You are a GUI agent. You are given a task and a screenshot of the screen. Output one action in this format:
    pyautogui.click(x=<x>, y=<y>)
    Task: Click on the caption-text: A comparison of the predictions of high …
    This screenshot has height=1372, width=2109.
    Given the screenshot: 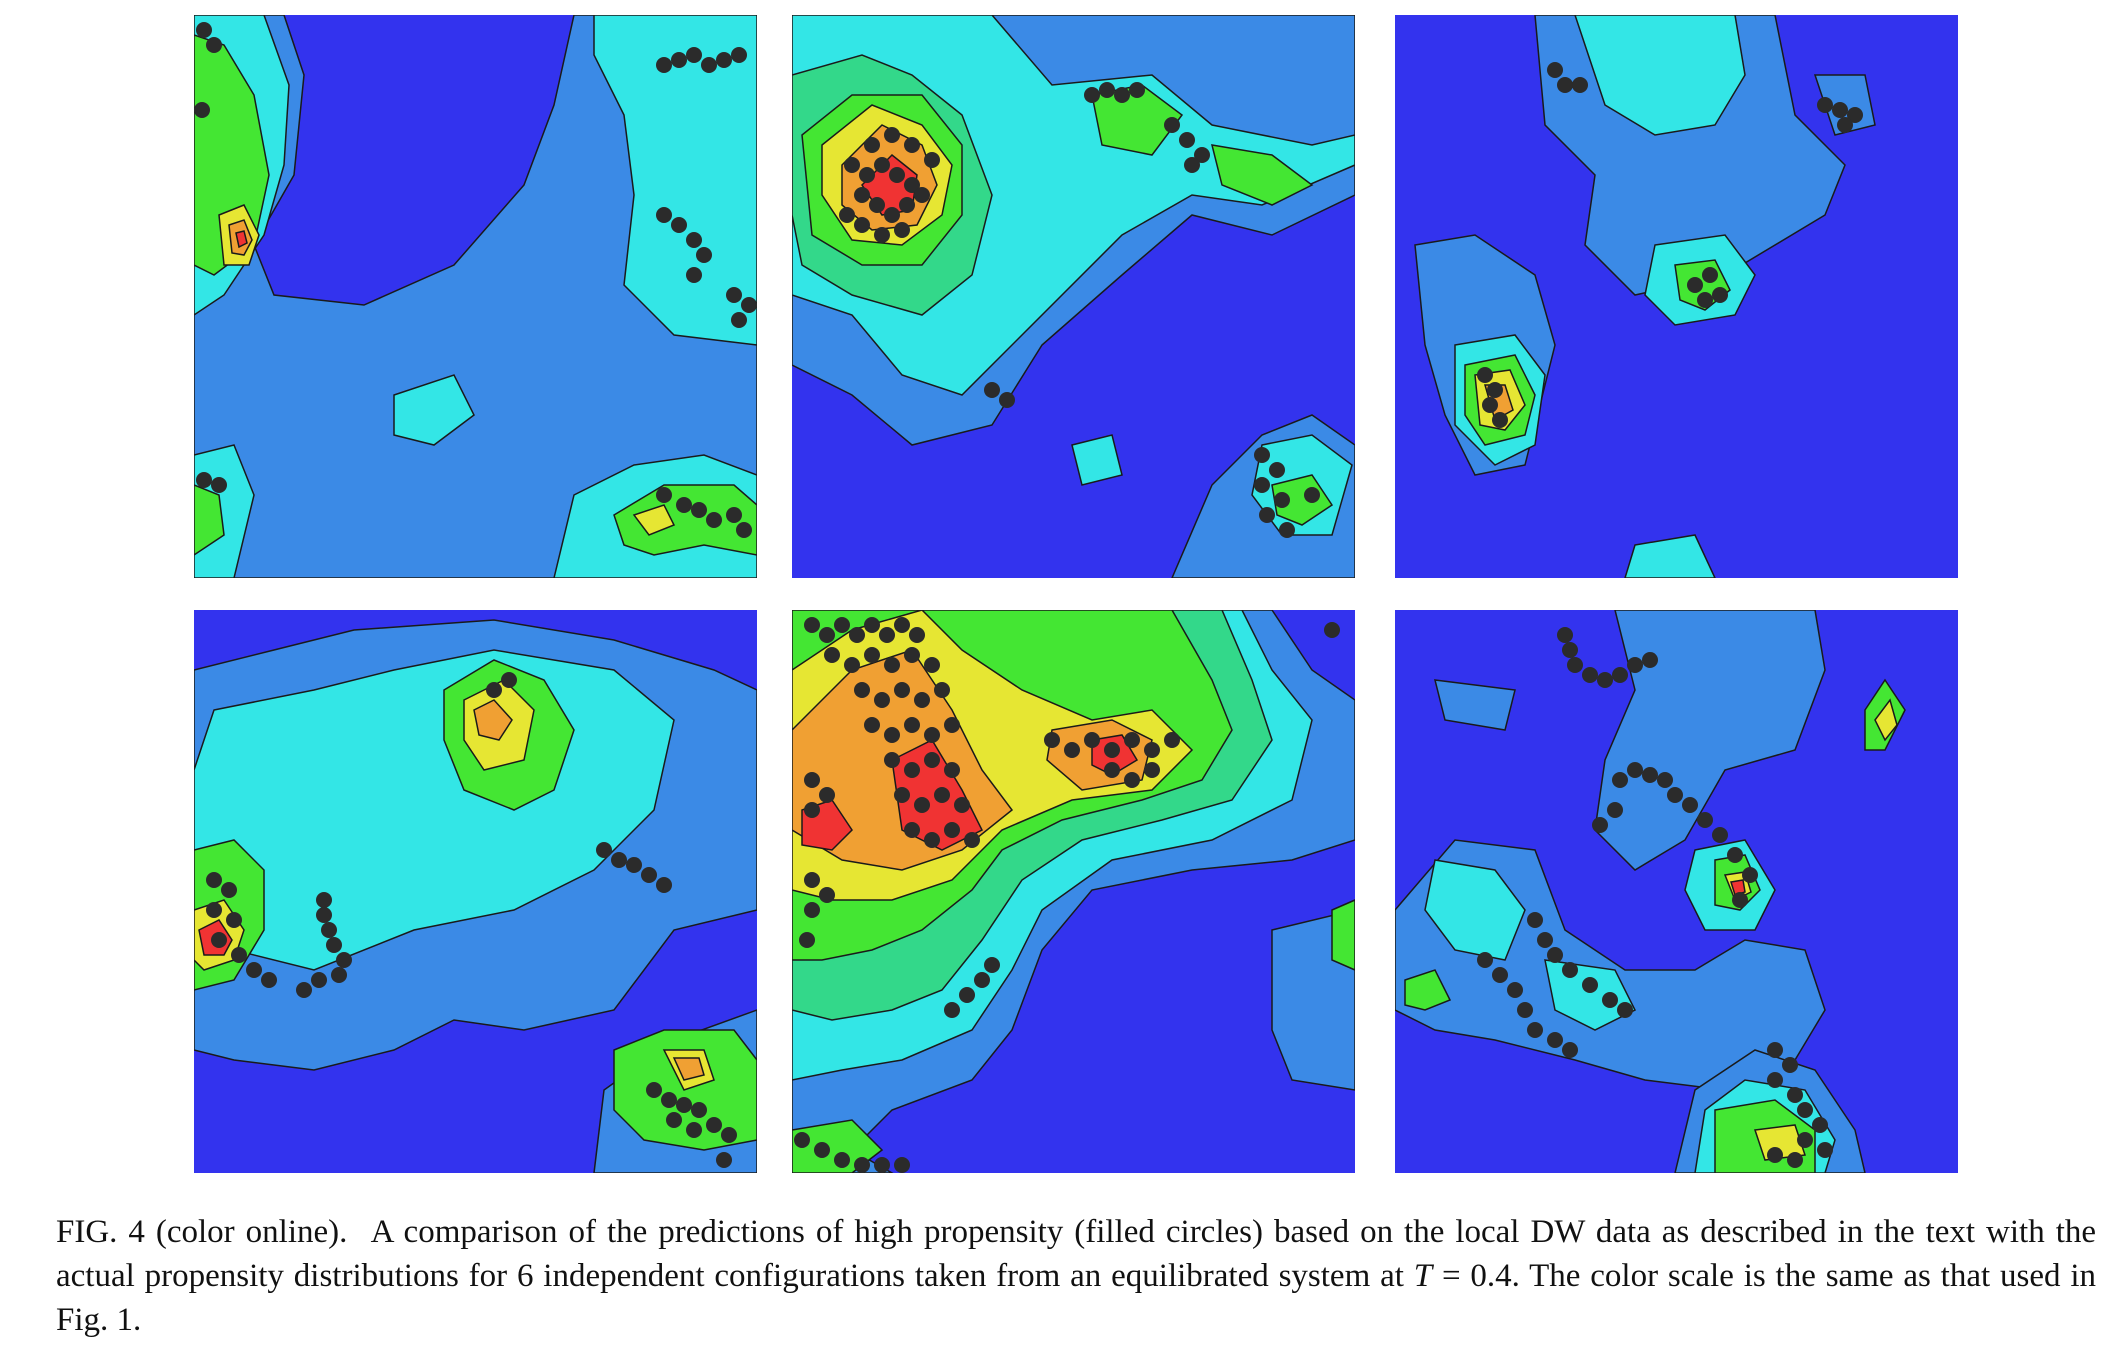 What is the action you would take?
    pyautogui.click(x=1076, y=1254)
    